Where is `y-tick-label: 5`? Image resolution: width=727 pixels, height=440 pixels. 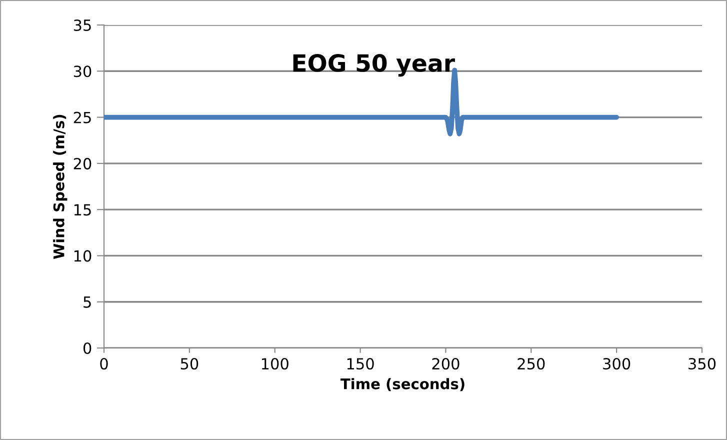 y-tick-label: 5 is located at coordinates (87, 302).